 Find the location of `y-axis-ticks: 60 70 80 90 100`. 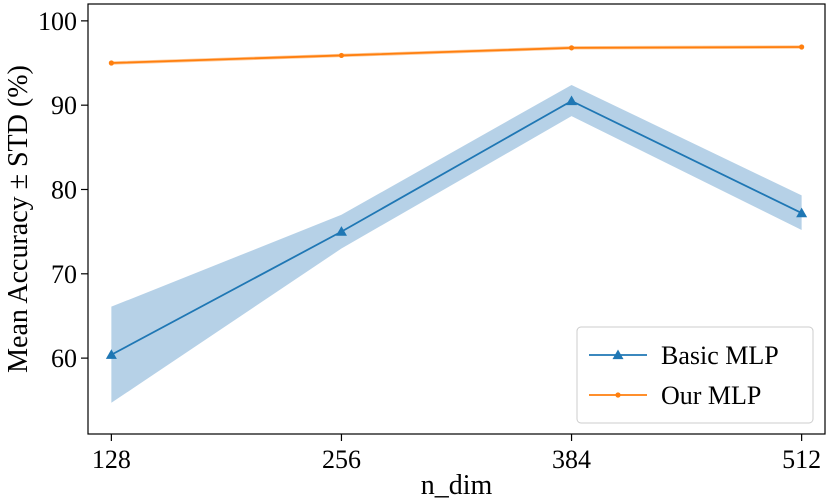

y-axis-ticks: 60 70 80 90 100 is located at coordinates (63, 190).